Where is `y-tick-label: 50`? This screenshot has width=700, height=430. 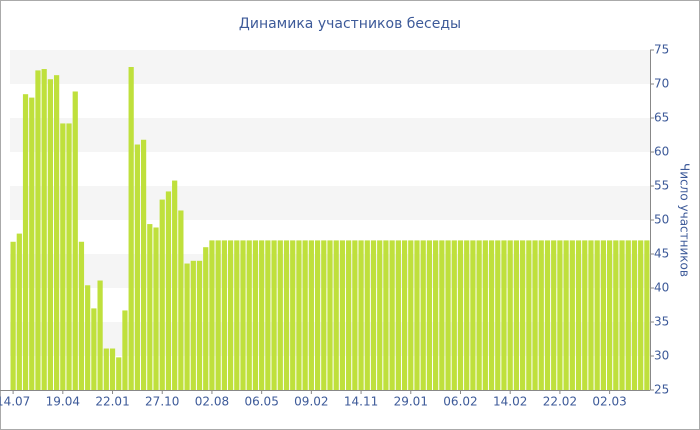
y-tick-label: 50 is located at coordinates (661, 220).